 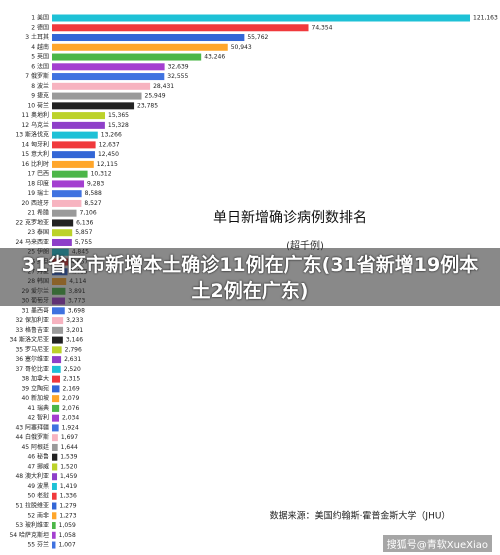 I want to click on category-label: 2 德国, so click(x=40, y=27).